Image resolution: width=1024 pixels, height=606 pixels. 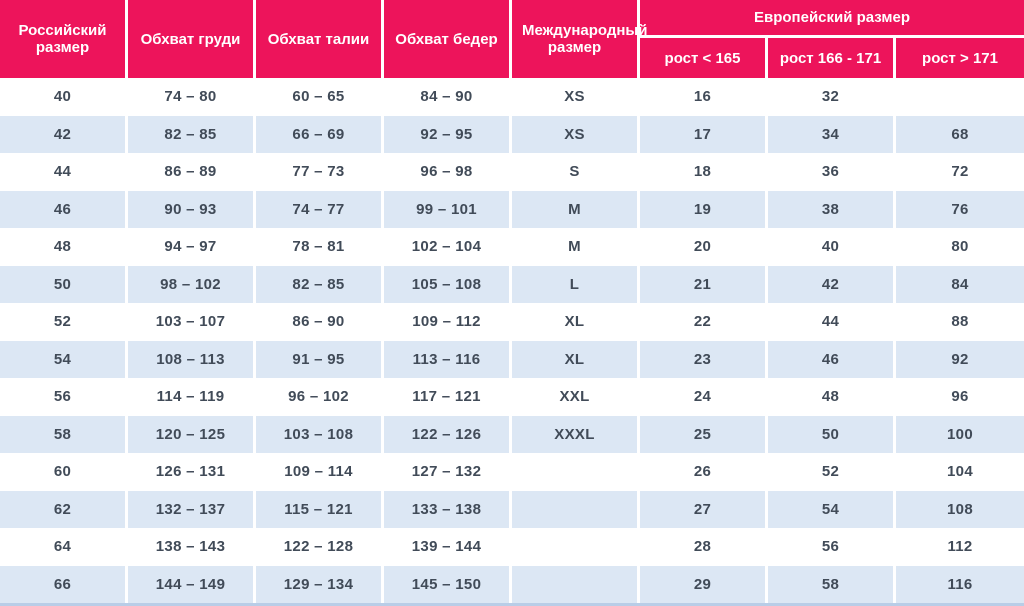 I want to click on cell: 129 – 134, so click(x=320, y=584).